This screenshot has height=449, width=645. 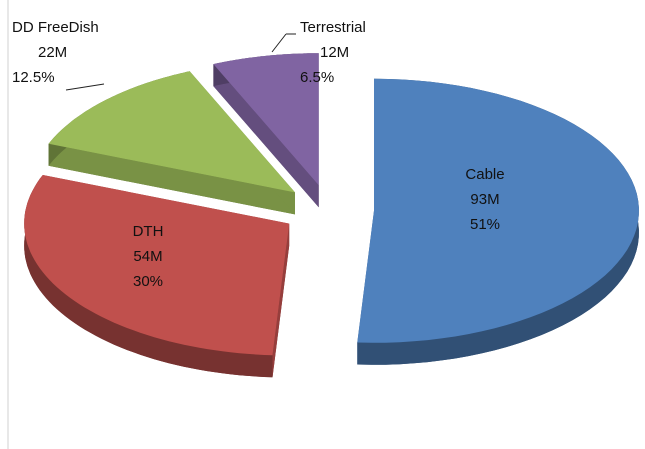 What do you see at coordinates (33, 77) in the screenshot?
I see `data-label: 12.5%` at bounding box center [33, 77].